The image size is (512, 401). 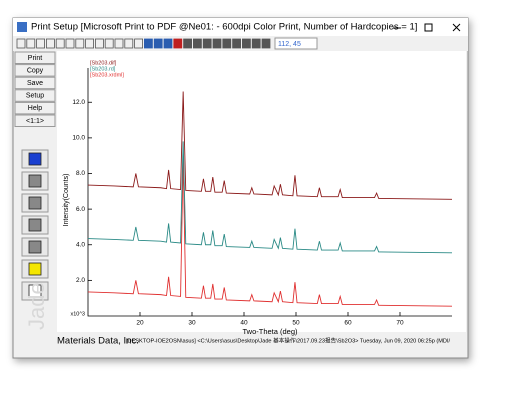 I want to click on x-axis-title: Two-Theta (deg), so click(x=270, y=331).